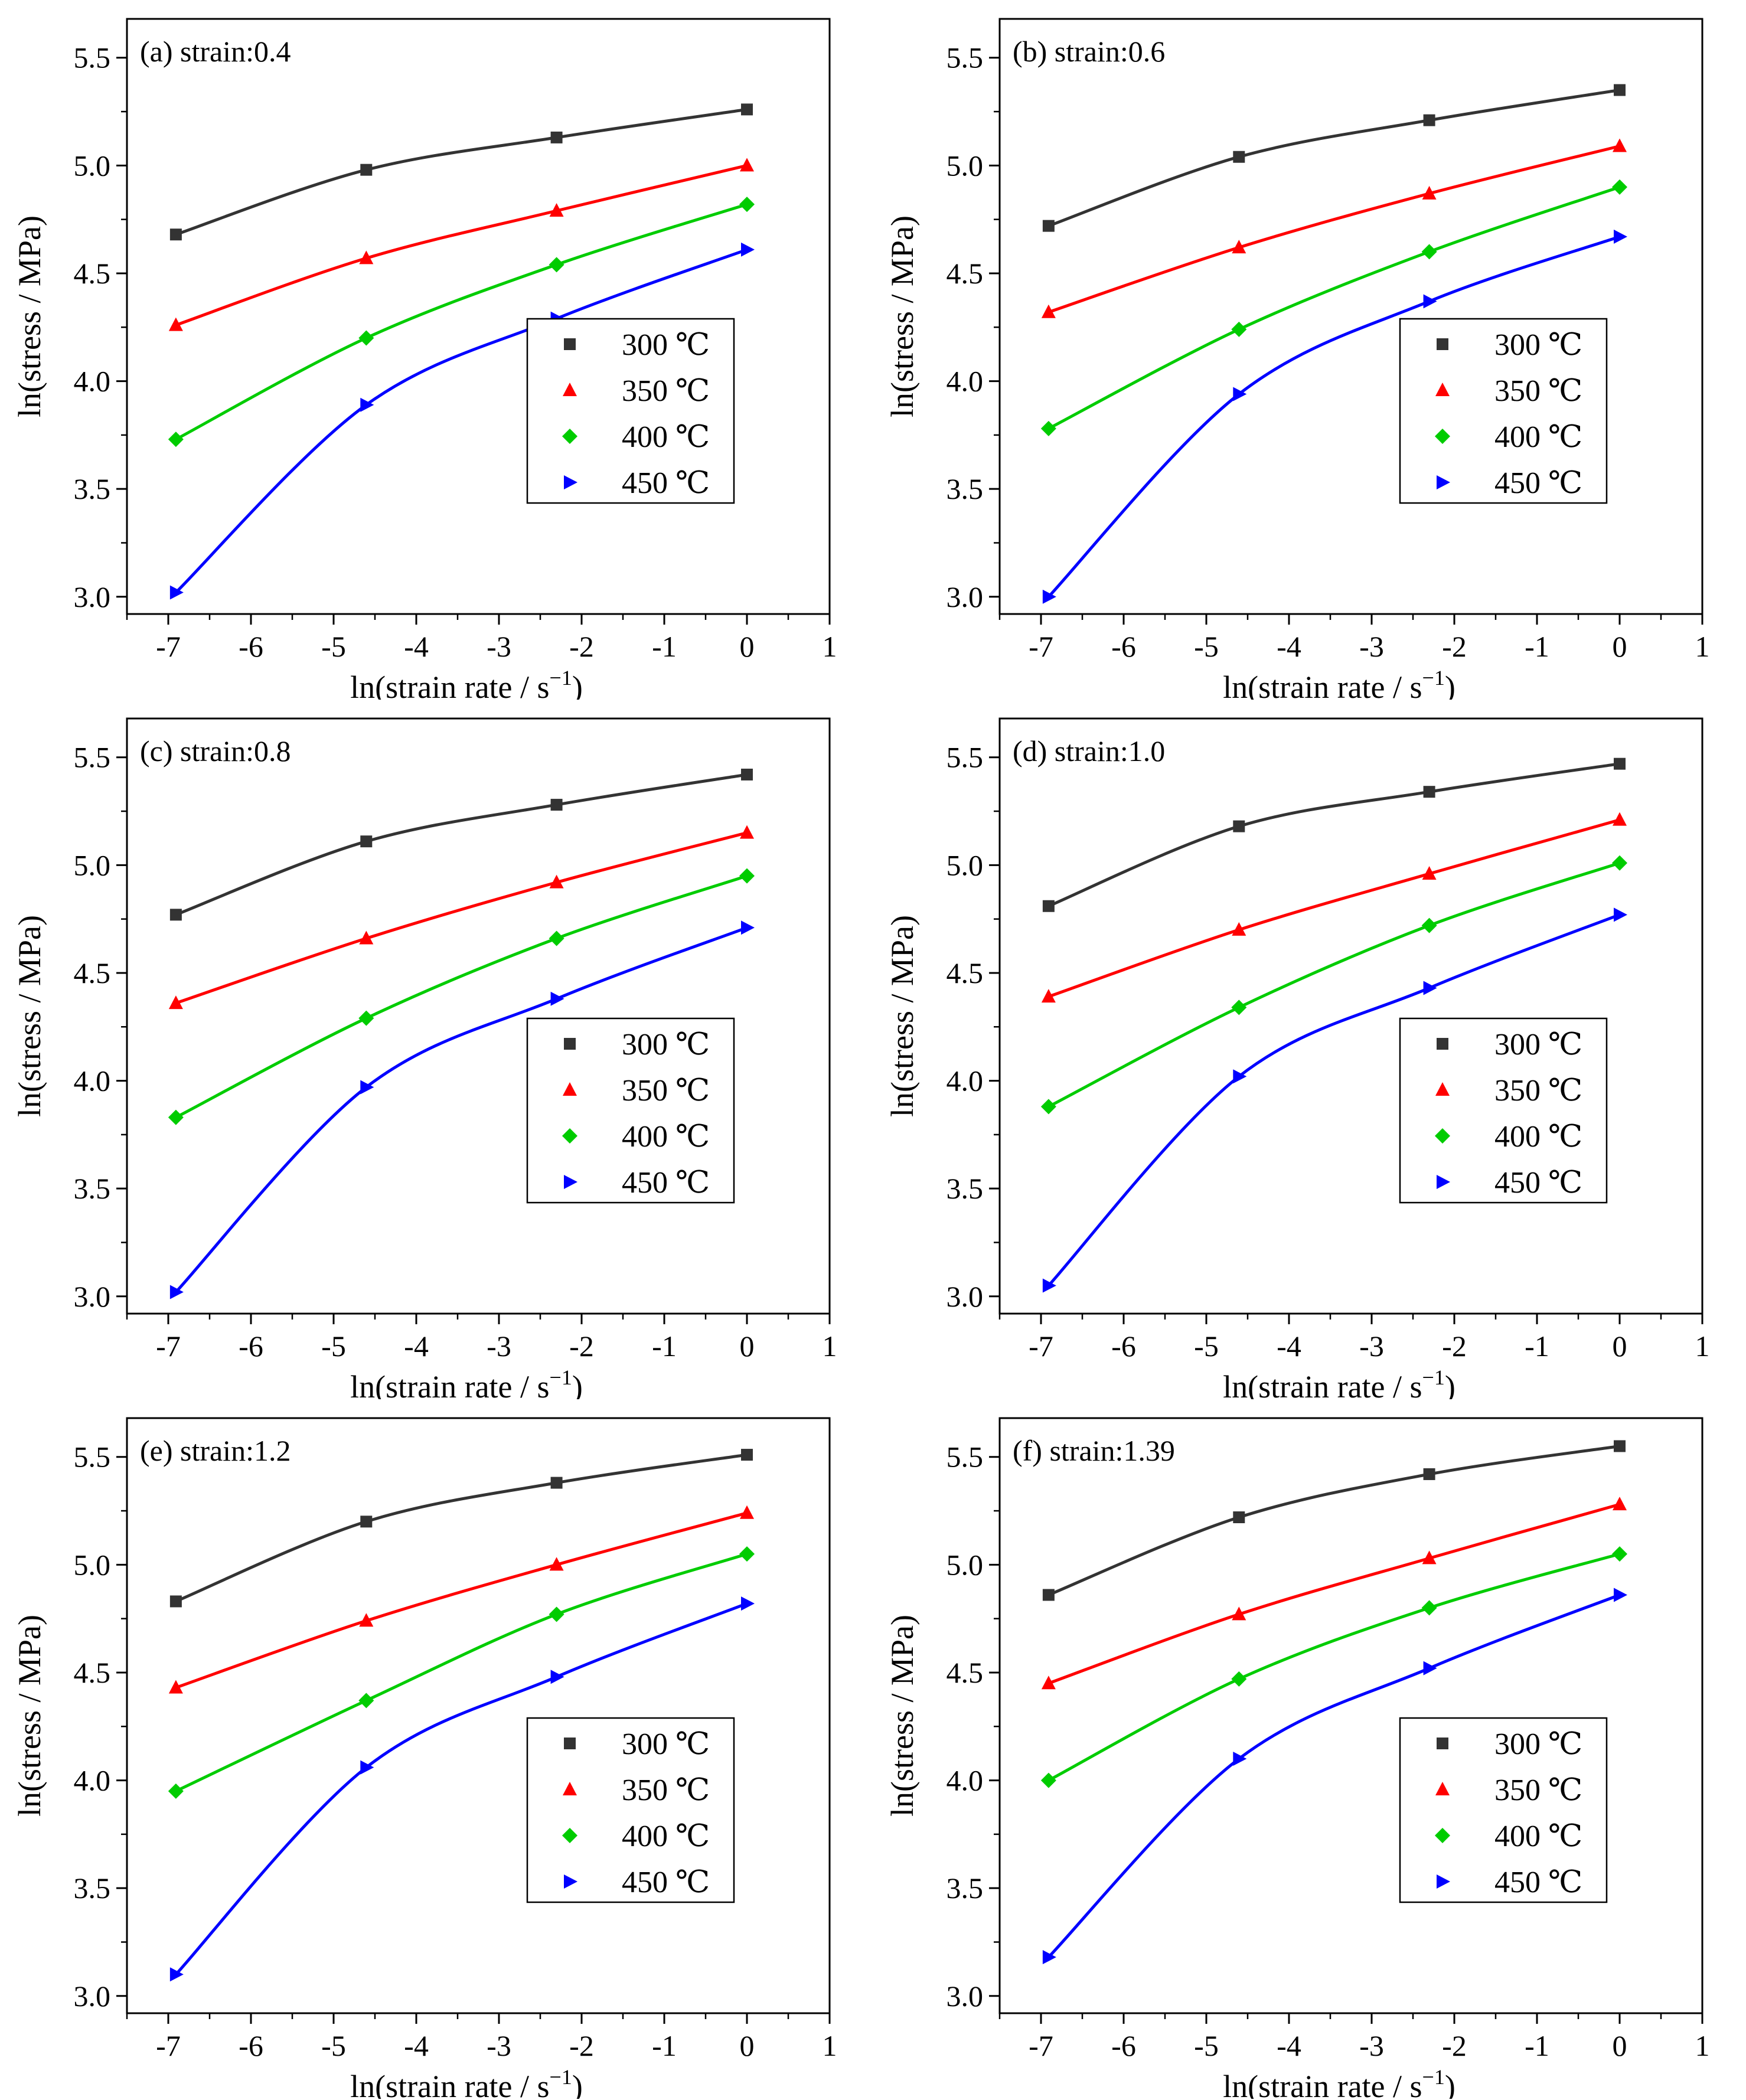 Image resolution: width=1746 pixels, height=2100 pixels. Describe the element at coordinates (93, 596) in the screenshot. I see `y-tick-label: 3.0` at that location.